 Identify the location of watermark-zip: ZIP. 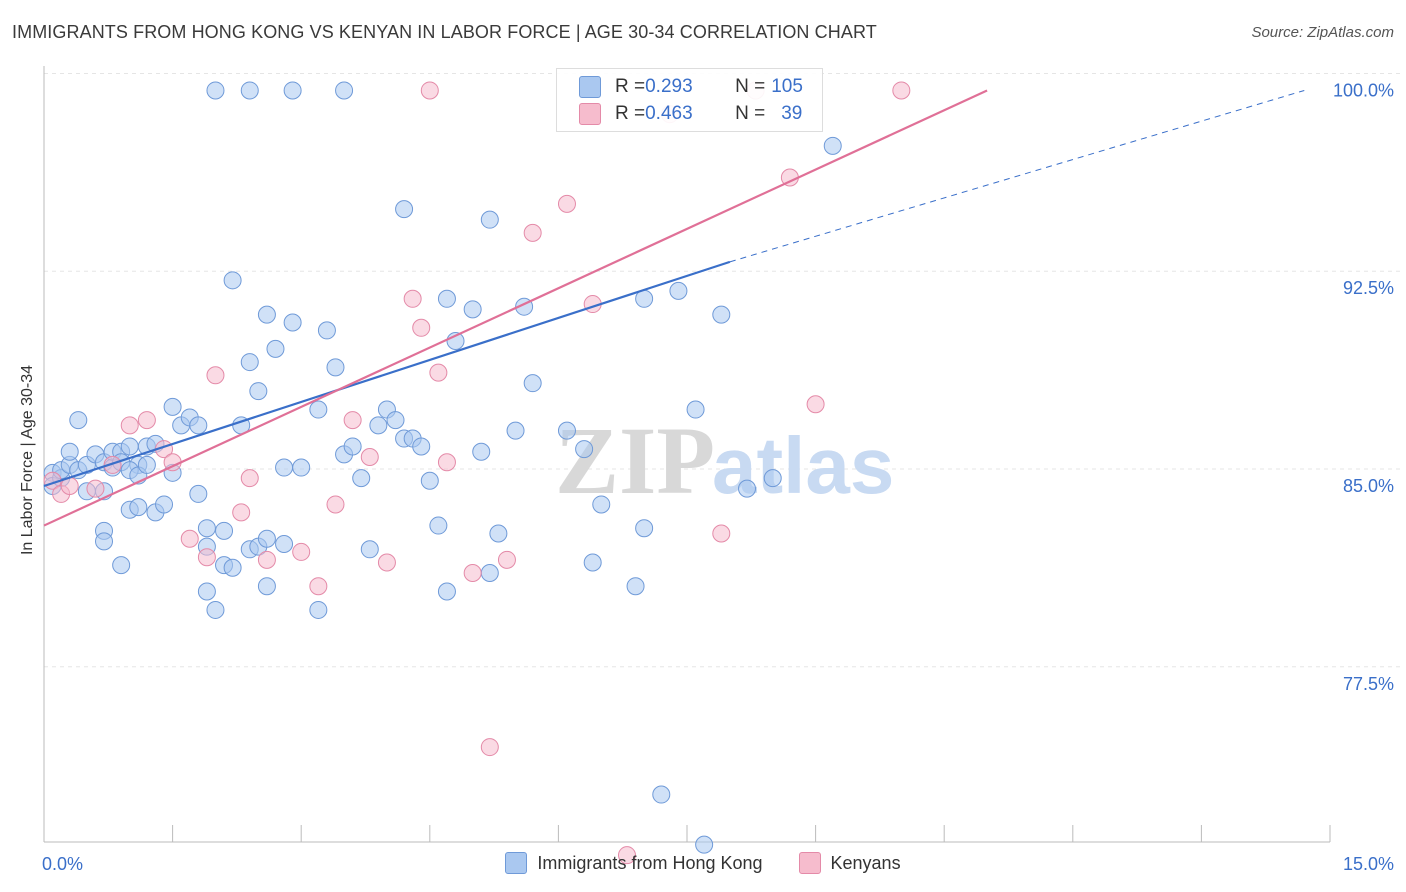
(635, 460).